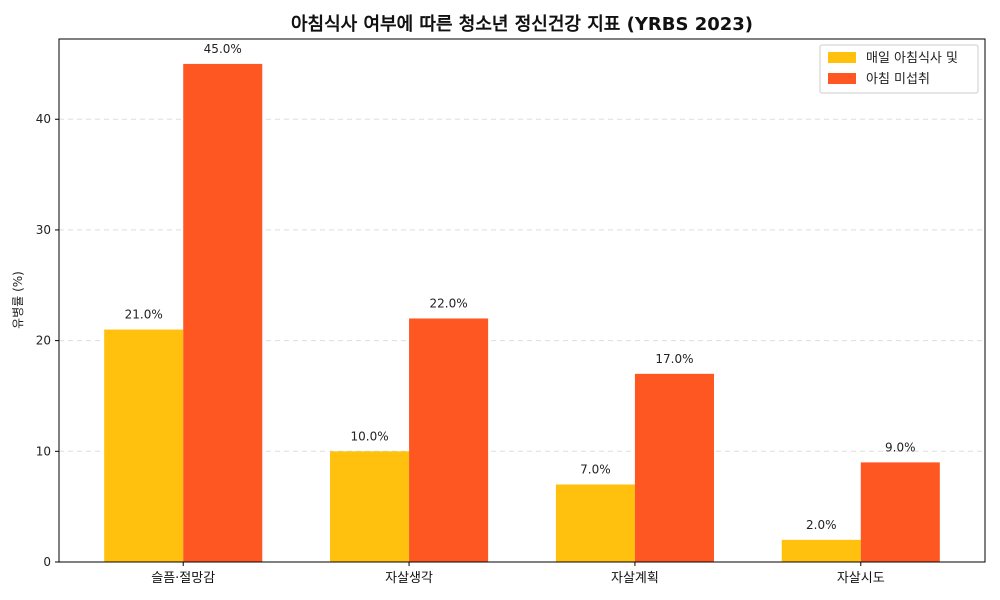 The image size is (1000, 600). Describe the element at coordinates (861, 578) in the screenshot. I see `x-tick-label: 자살시도` at that location.